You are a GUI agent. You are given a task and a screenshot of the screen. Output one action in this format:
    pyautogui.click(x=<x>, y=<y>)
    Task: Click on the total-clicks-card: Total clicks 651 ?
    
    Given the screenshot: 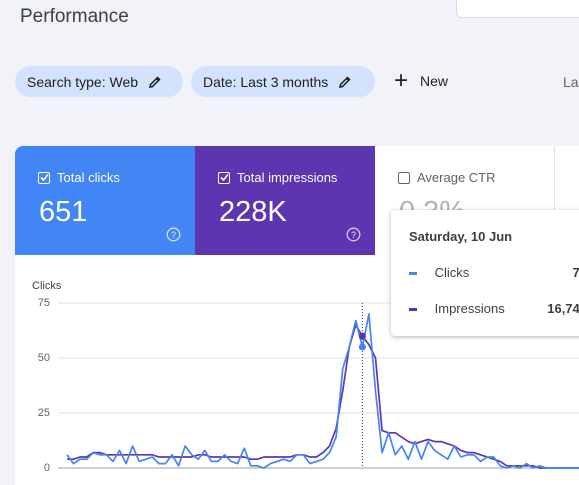 What is the action you would take?
    pyautogui.click(x=105, y=200)
    